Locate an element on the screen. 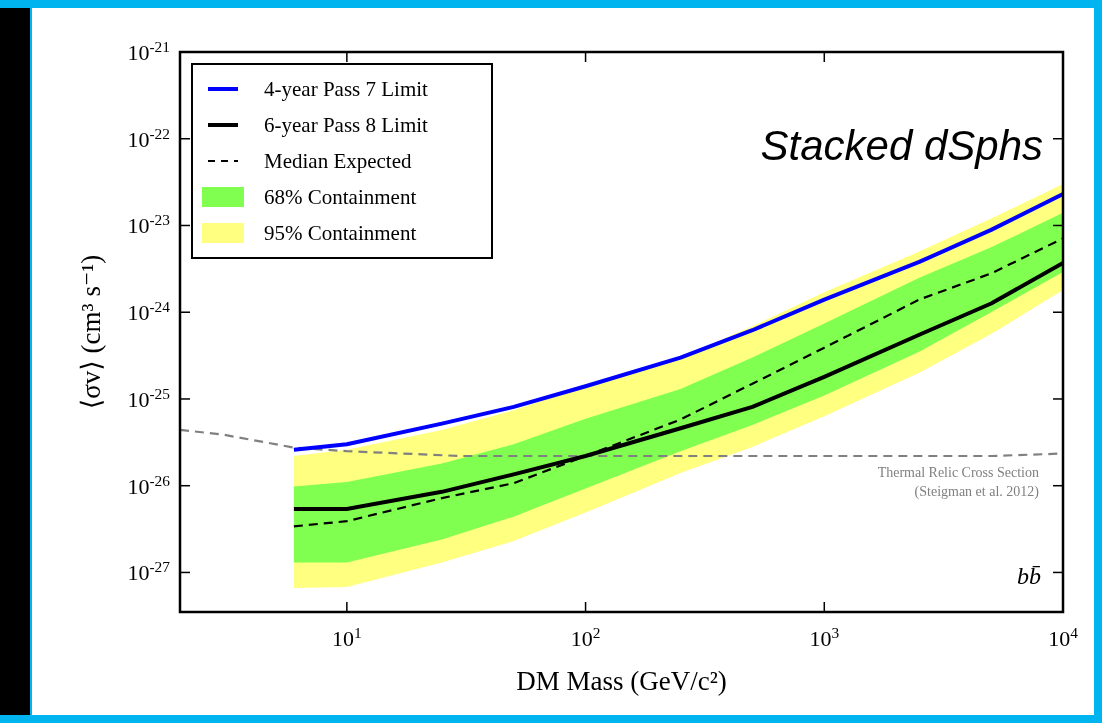  annotation: Stacked dSphs is located at coordinates (901, 145).